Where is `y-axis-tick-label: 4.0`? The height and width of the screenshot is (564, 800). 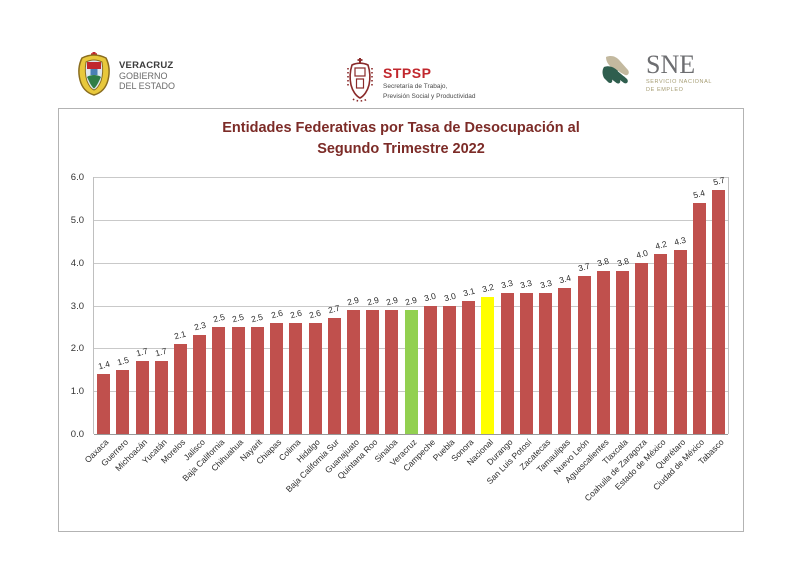 y-axis-tick-label: 4.0 is located at coordinates (77, 263).